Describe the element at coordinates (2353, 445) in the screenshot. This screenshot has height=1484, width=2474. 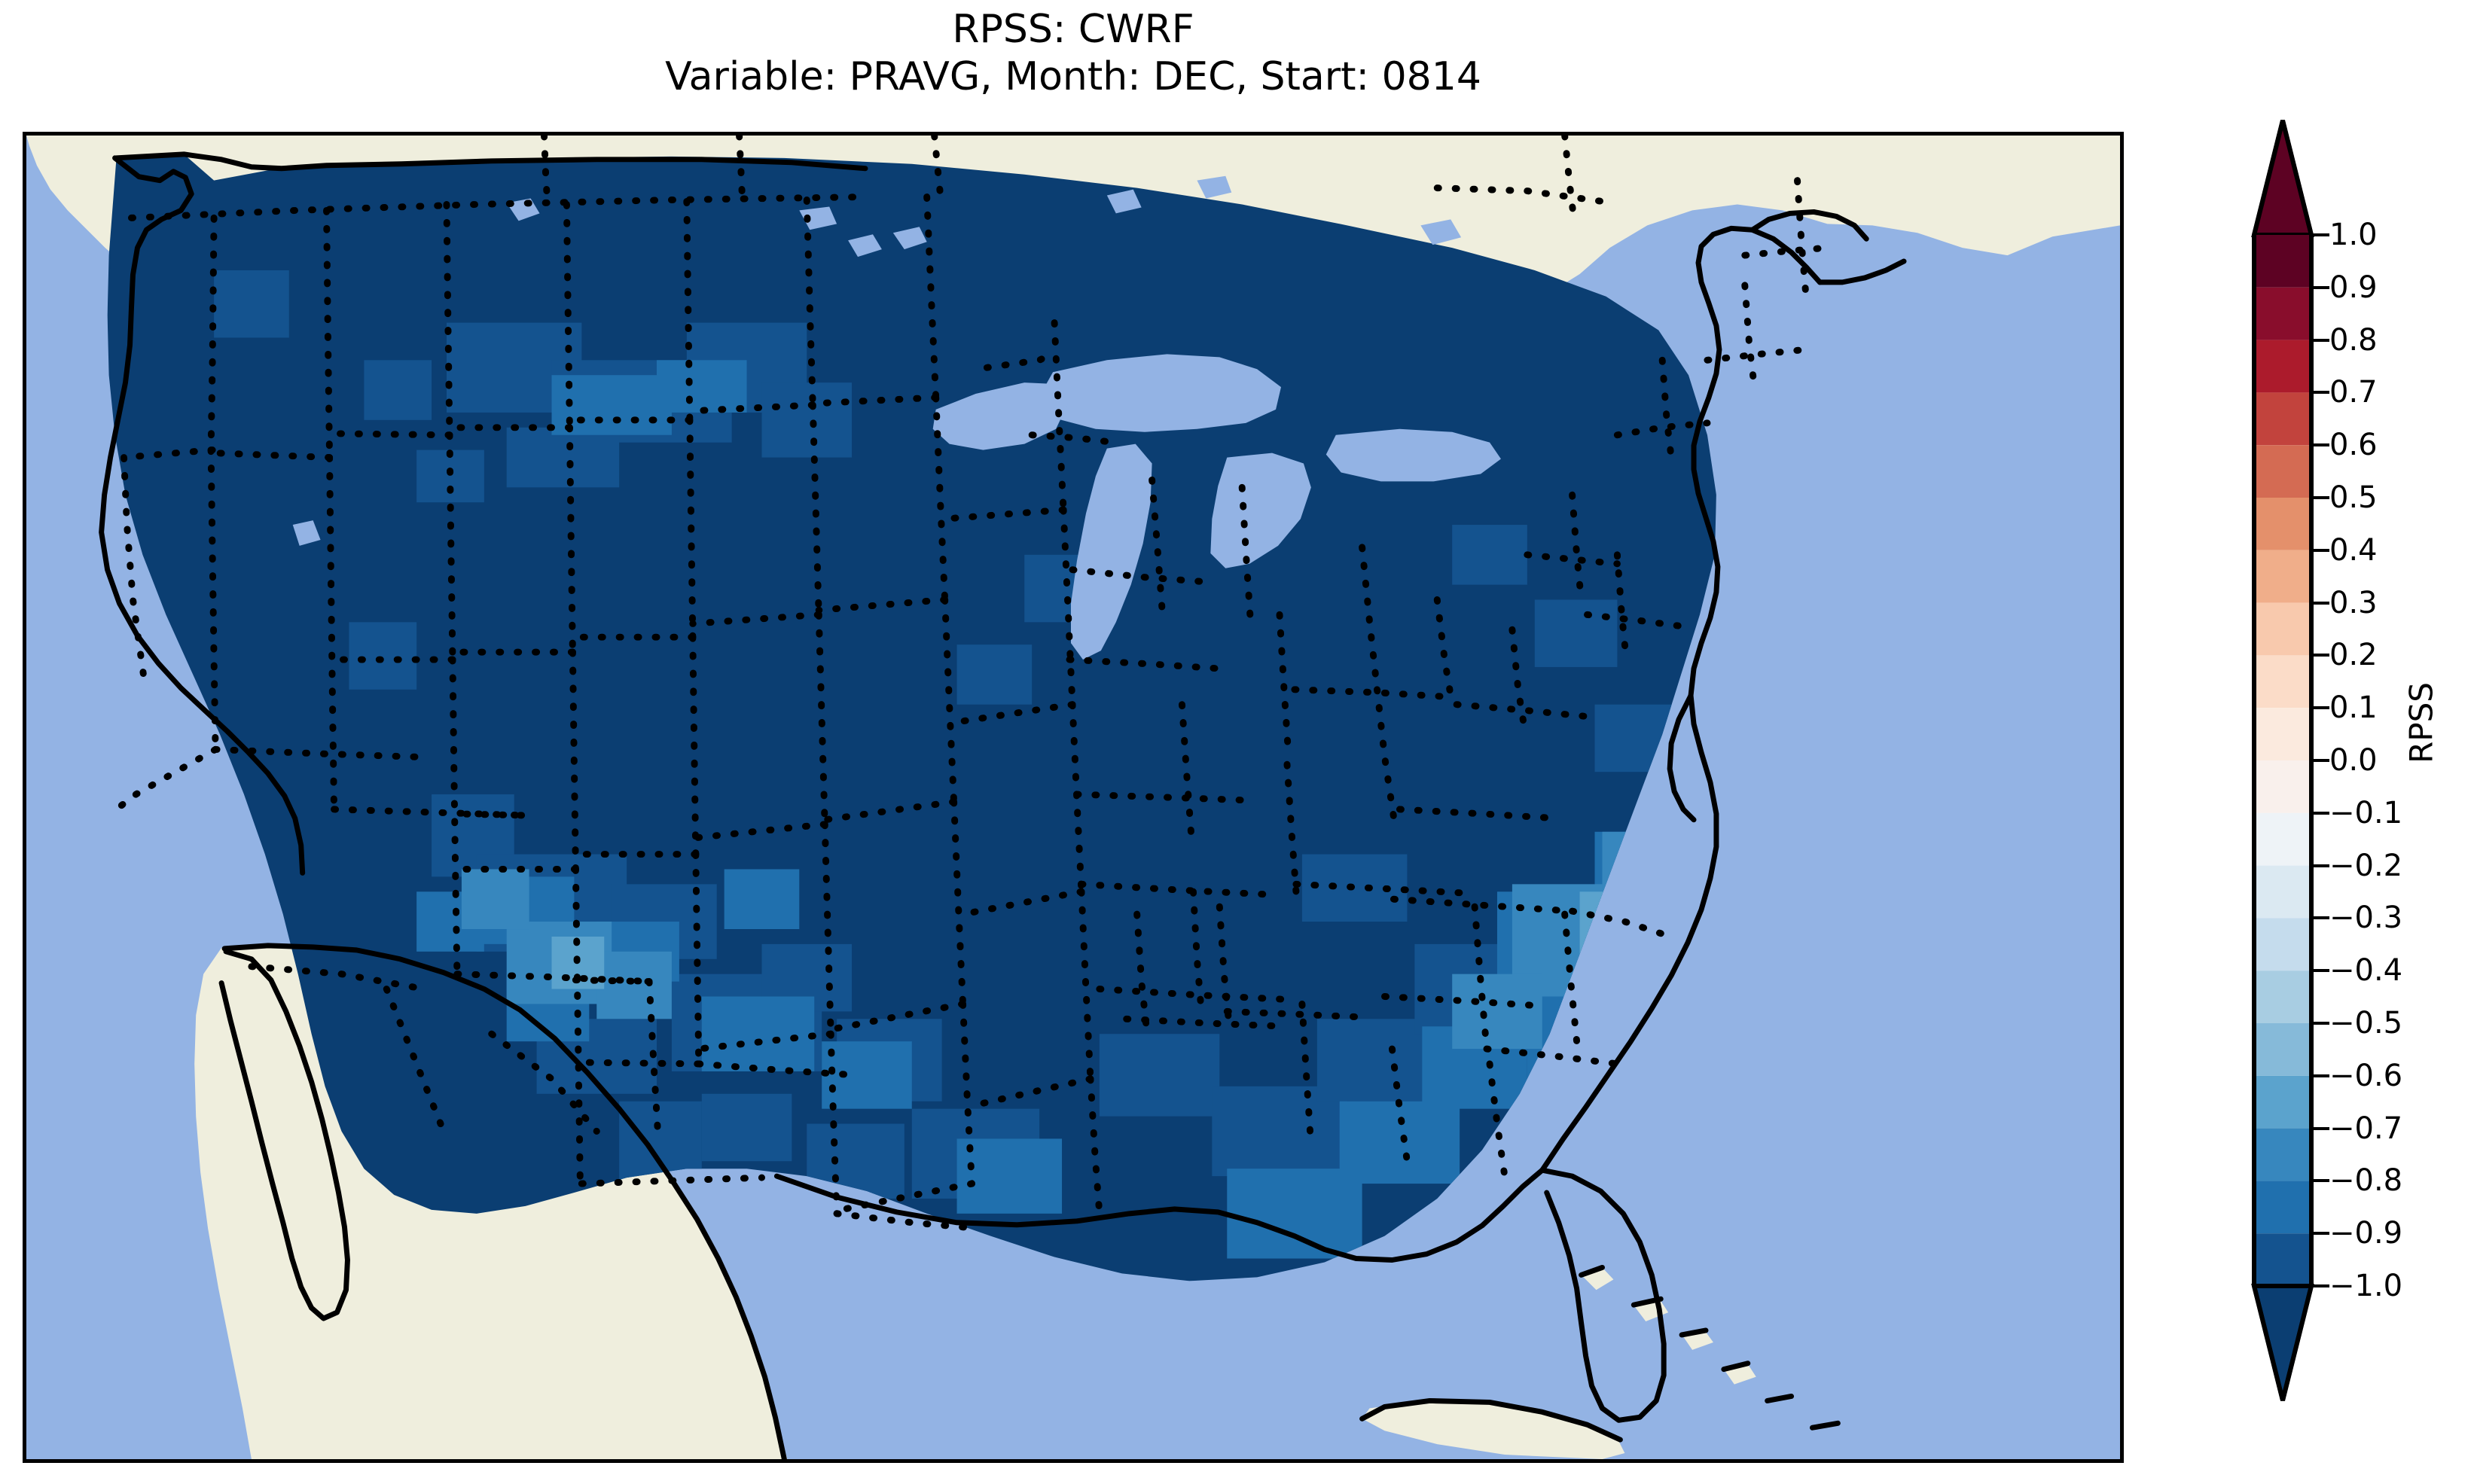
I see `colorbar-tick-label: 0.6` at that location.